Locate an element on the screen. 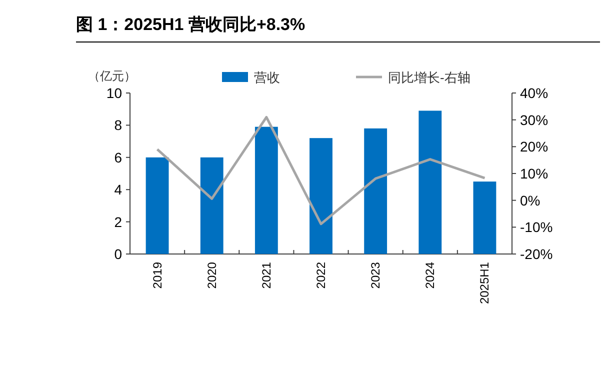 The image size is (612, 379). x-tick-label: 2024 is located at coordinates (430, 275).